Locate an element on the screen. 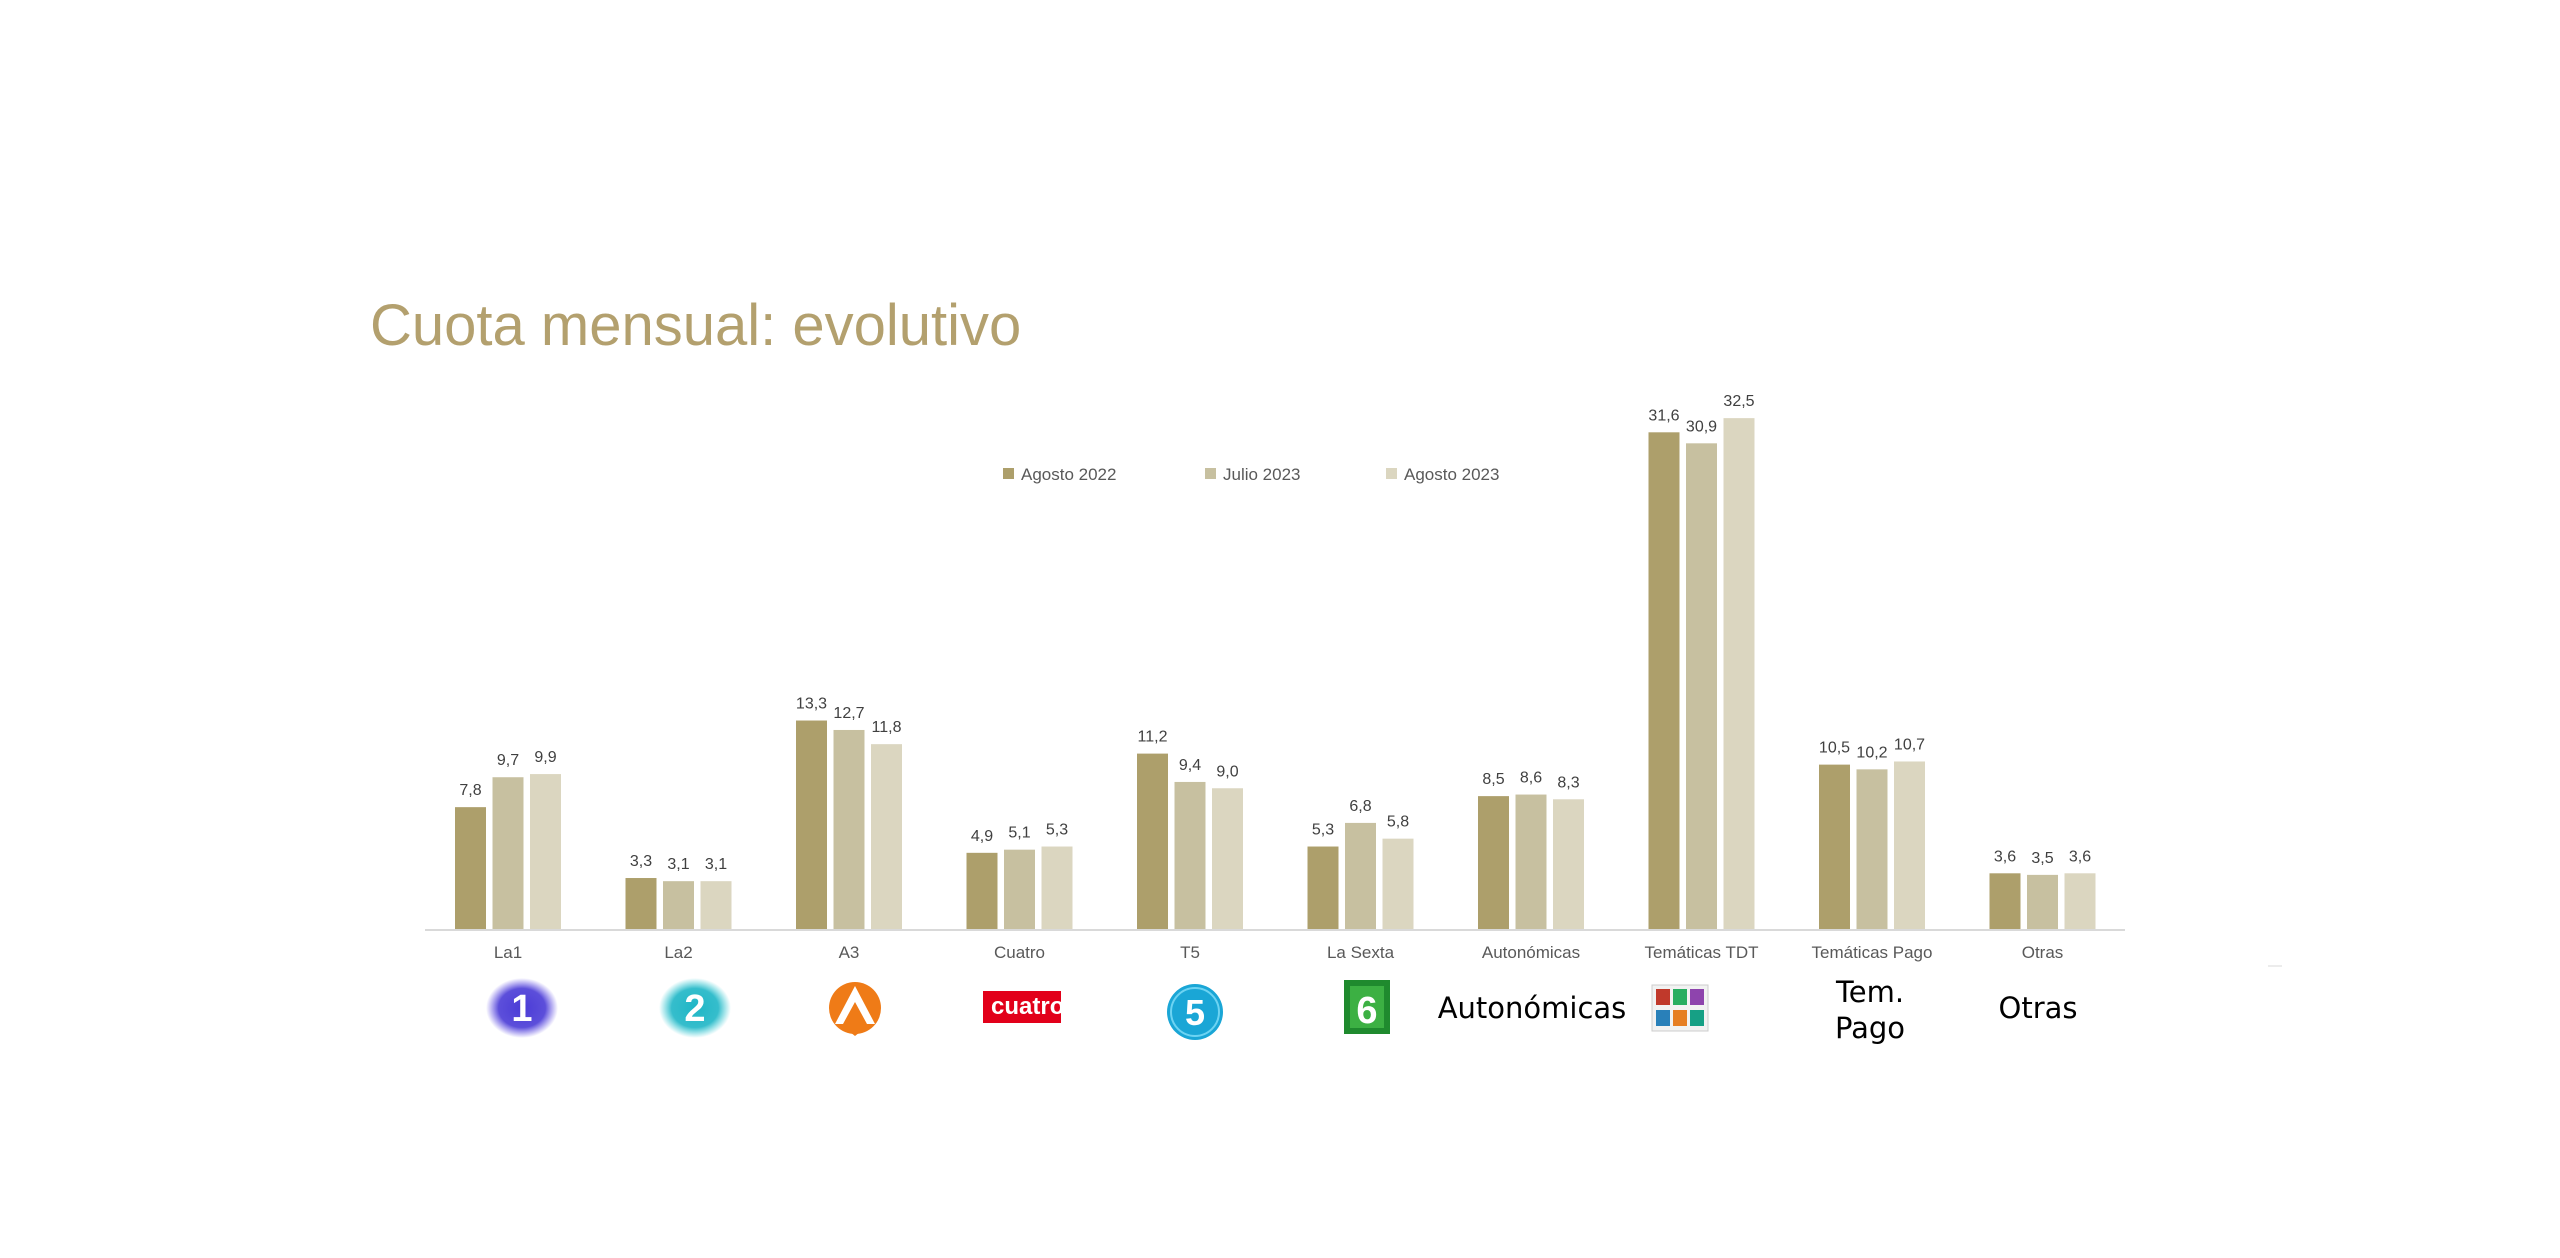  x-tick-label: Autonómicas is located at coordinates (1531, 952).